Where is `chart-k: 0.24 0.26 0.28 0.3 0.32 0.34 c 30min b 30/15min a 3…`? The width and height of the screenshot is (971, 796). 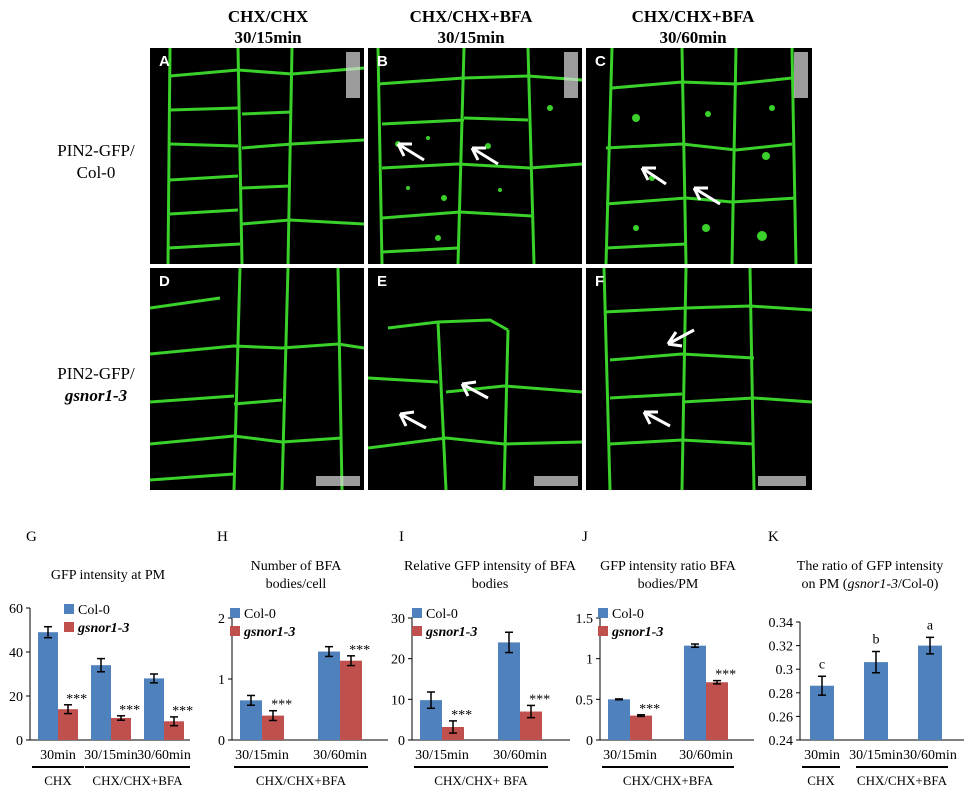
chart-k: 0.24 0.26 0.28 0.3 0.32 0.34 c 30min b 30/15min a 3… is located at coordinates (866, 702).